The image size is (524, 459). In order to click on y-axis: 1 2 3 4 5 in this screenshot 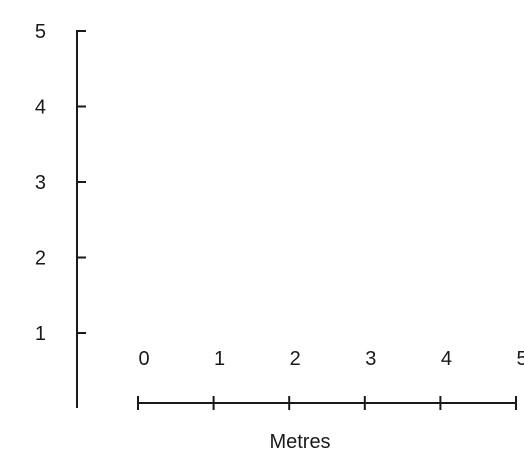, I will do `click(60, 214)`.